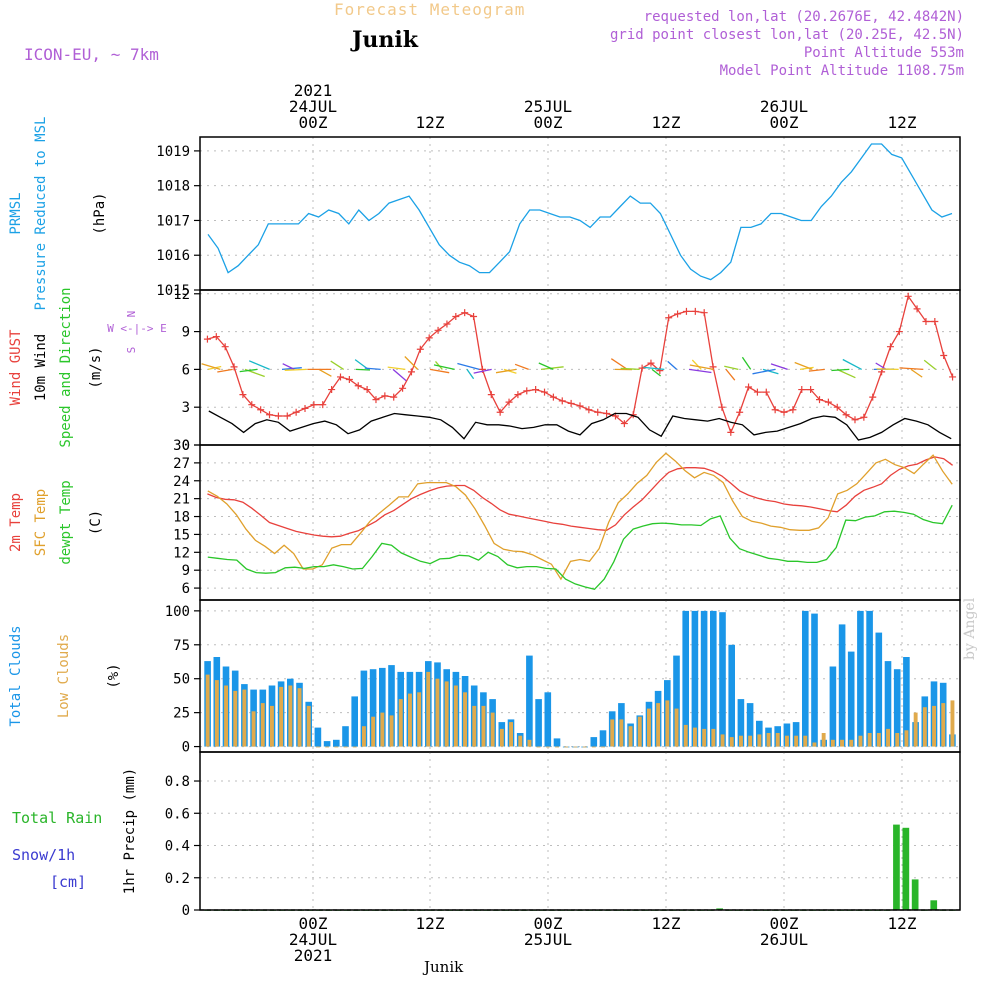 The width and height of the screenshot is (1000, 1000). I want to click on pressure-tick-label: 1015, so click(173, 291).